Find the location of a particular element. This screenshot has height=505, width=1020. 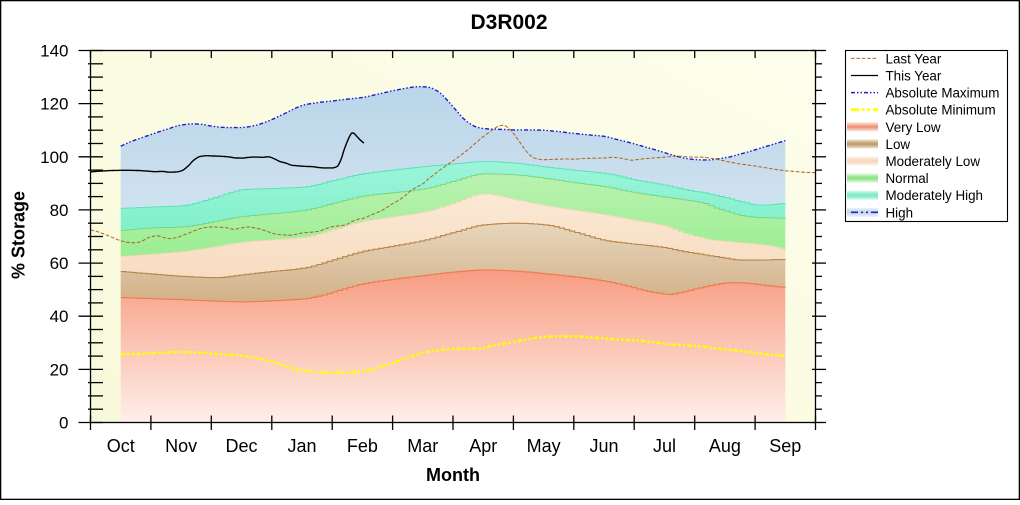

svg-text: 20 is located at coordinates (59, 369).